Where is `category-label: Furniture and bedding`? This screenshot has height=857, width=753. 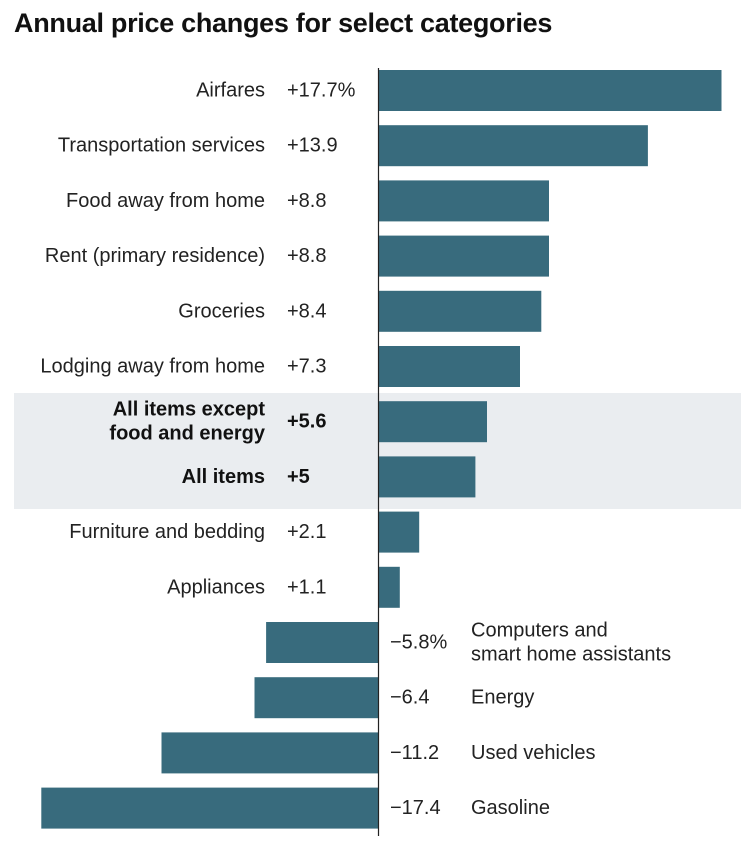 category-label: Furniture and bedding is located at coordinates (167, 532).